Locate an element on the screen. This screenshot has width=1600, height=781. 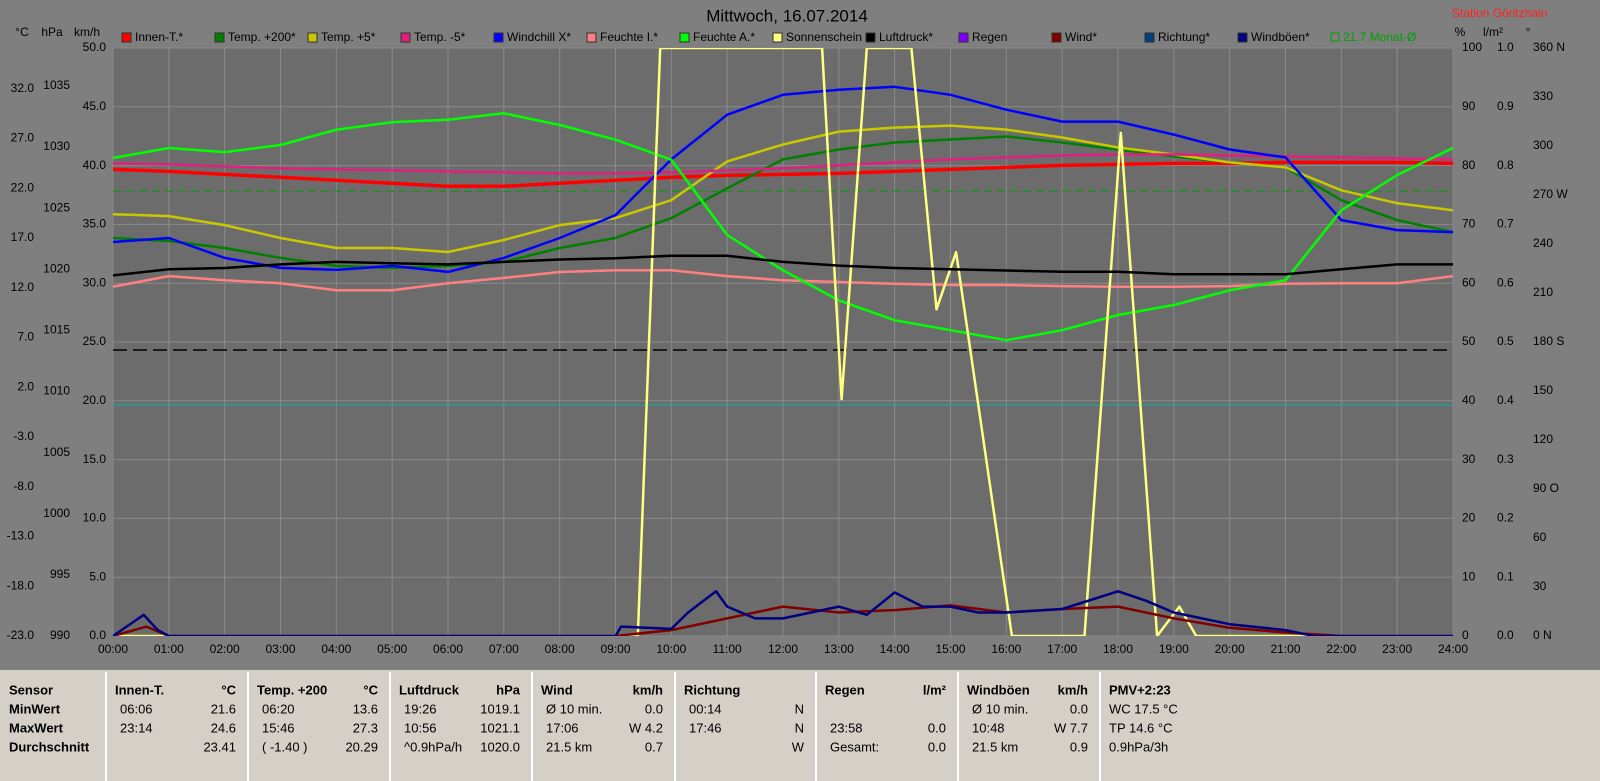
y-tick-label: 50.0 is located at coordinates (95, 47).